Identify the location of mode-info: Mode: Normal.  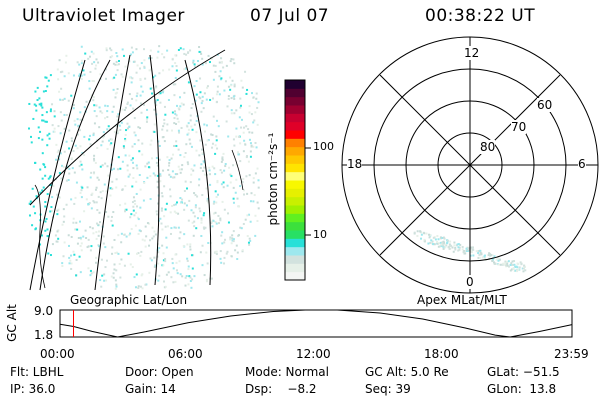
(287, 372).